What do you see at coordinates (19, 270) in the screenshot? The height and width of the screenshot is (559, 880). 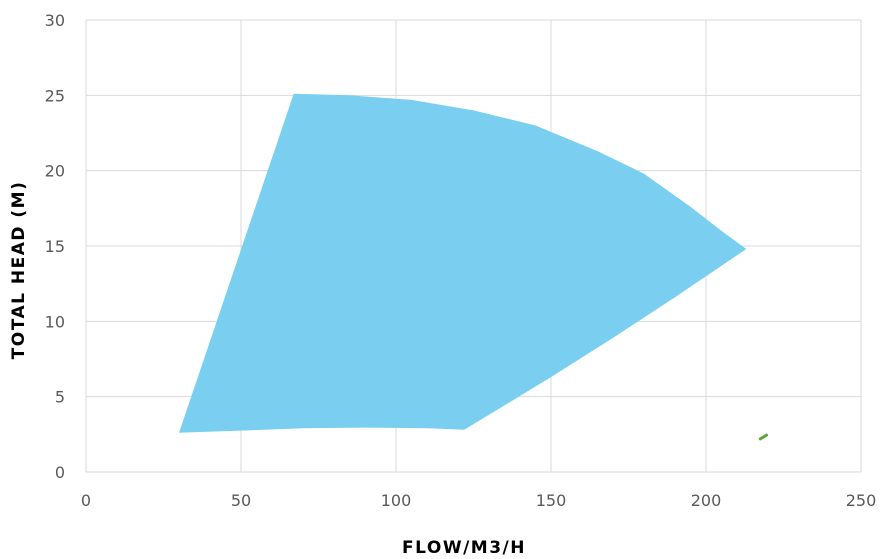 I see `y-axis-title: TOTAL HEAD (M)` at bounding box center [19, 270].